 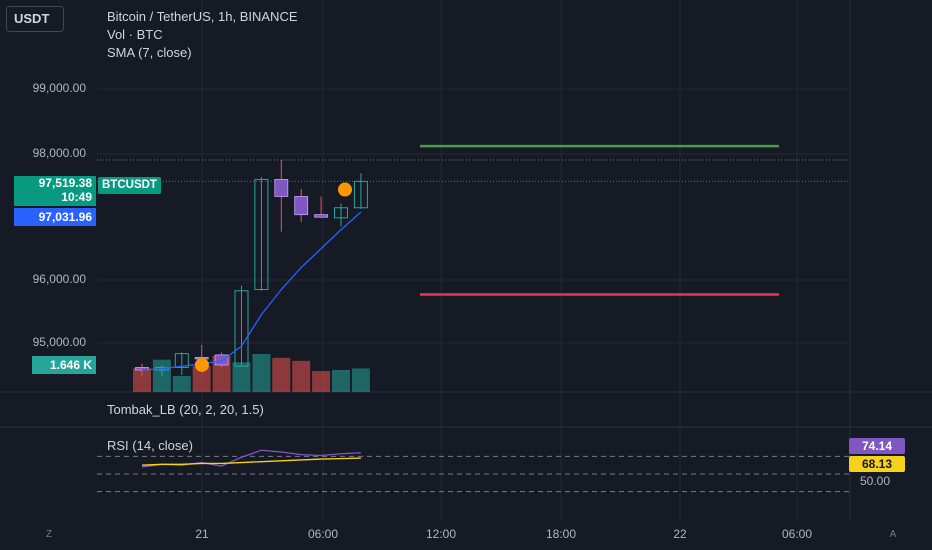 What do you see at coordinates (149, 52) in the screenshot?
I see `sma-legend: SMA (7, close)` at bounding box center [149, 52].